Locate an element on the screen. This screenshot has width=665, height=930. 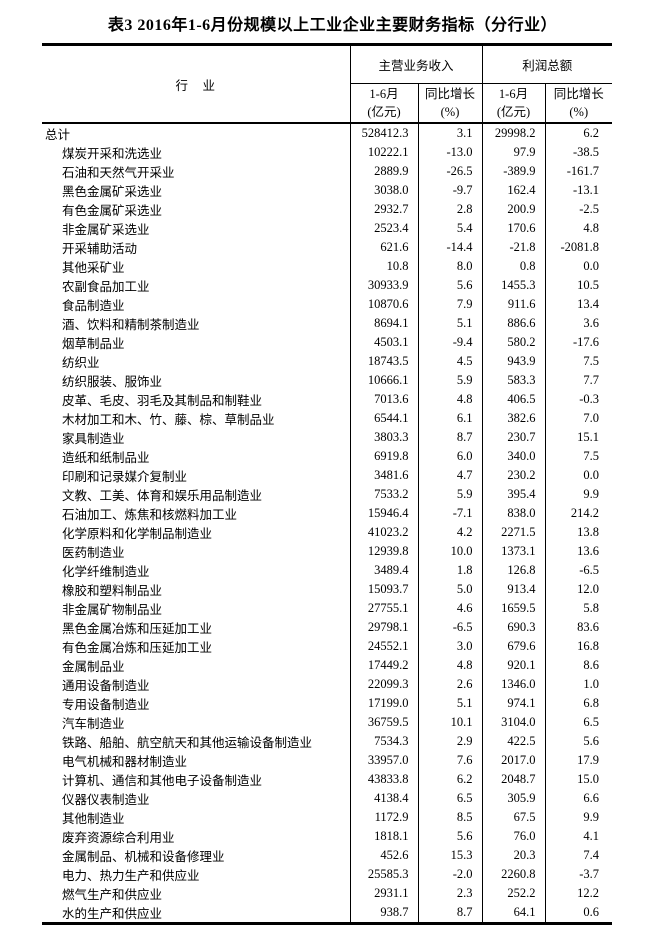
profit-value-cell: 1373.1 is located at coordinates (513, 551).